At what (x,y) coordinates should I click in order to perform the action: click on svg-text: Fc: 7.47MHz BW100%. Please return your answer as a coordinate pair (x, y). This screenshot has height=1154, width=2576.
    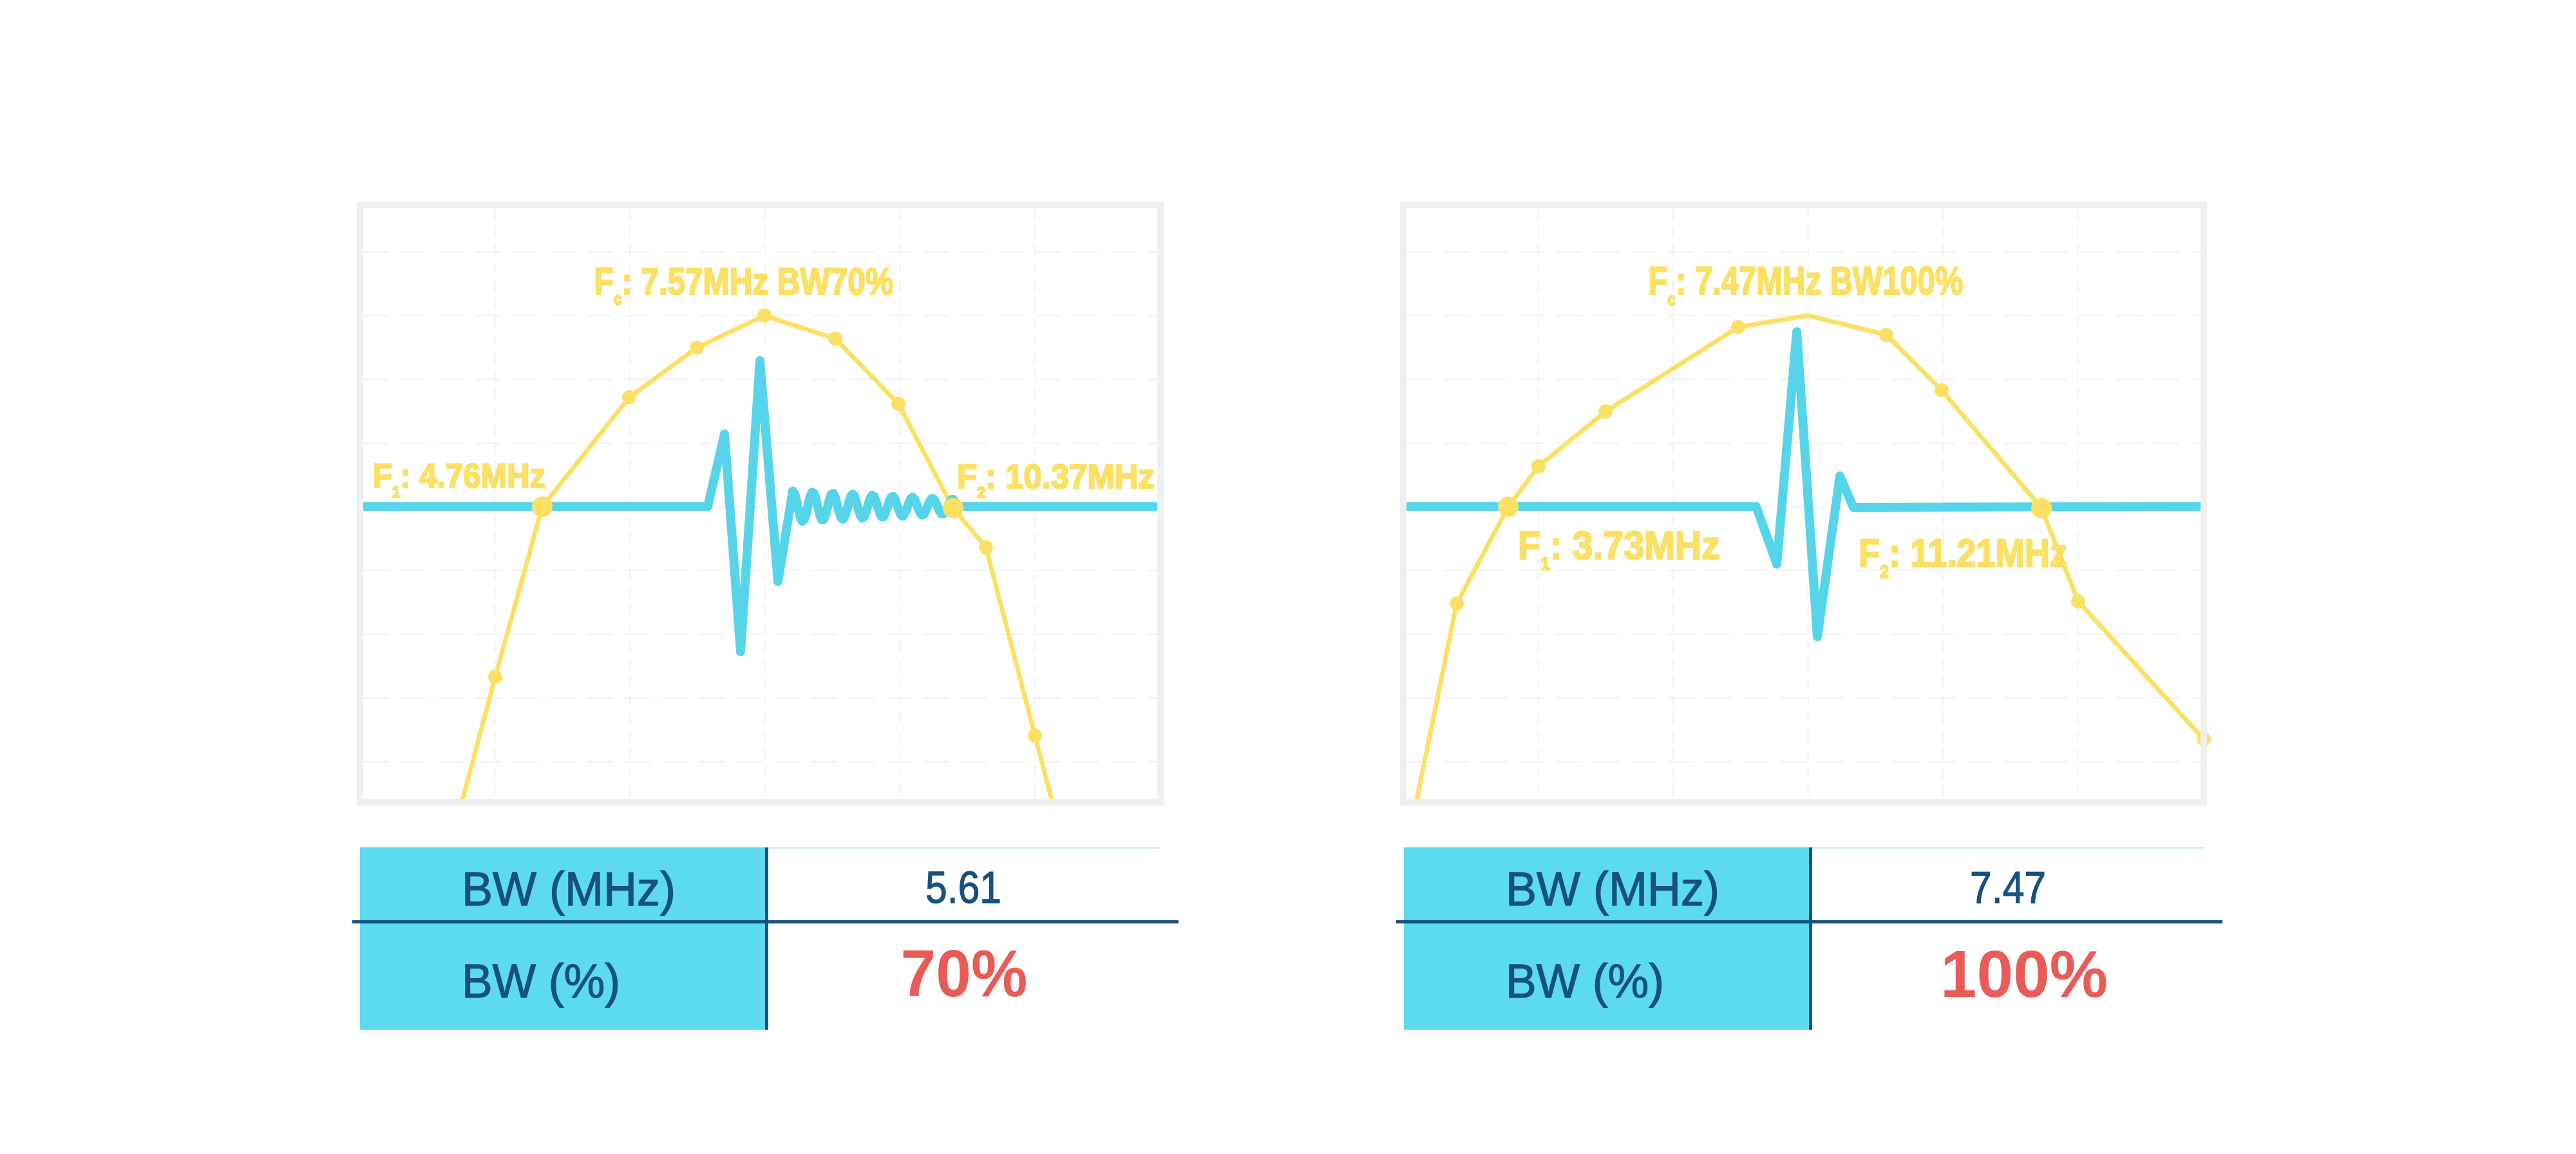
    Looking at the image, I should click on (1806, 284).